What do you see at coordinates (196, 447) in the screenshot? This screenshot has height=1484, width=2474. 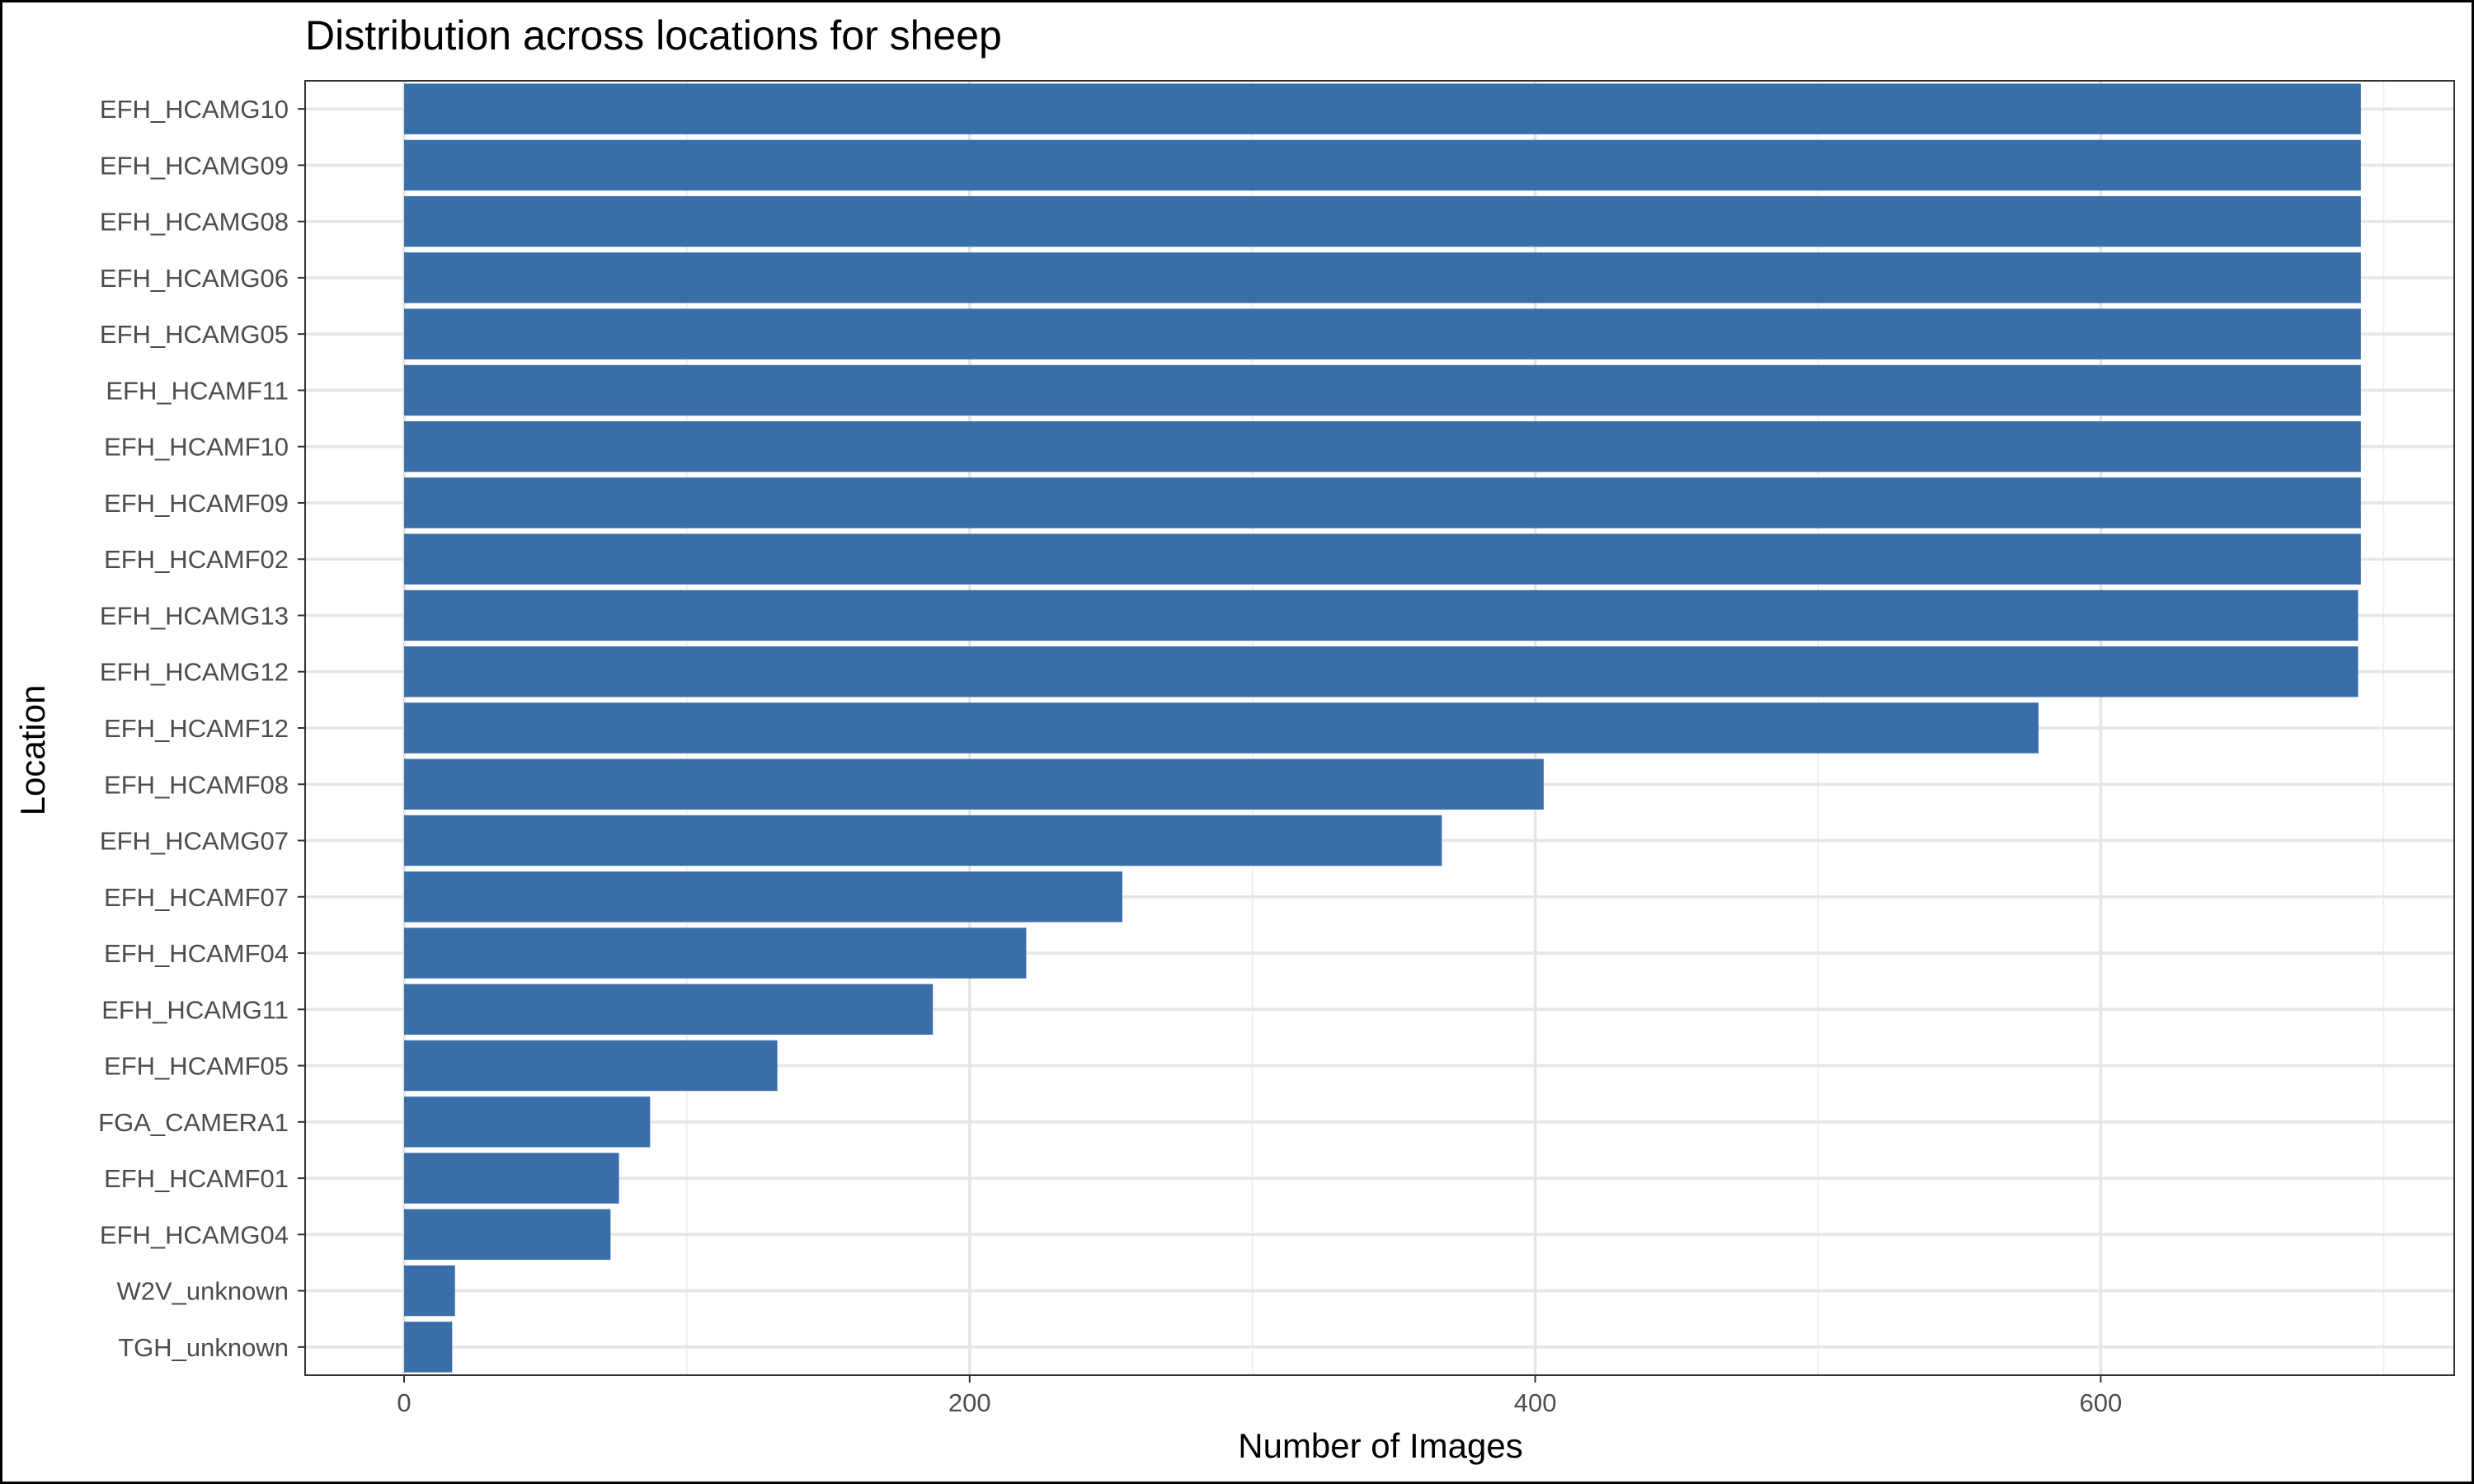 I see `y-tick-label: EFH_HCAMF10` at bounding box center [196, 447].